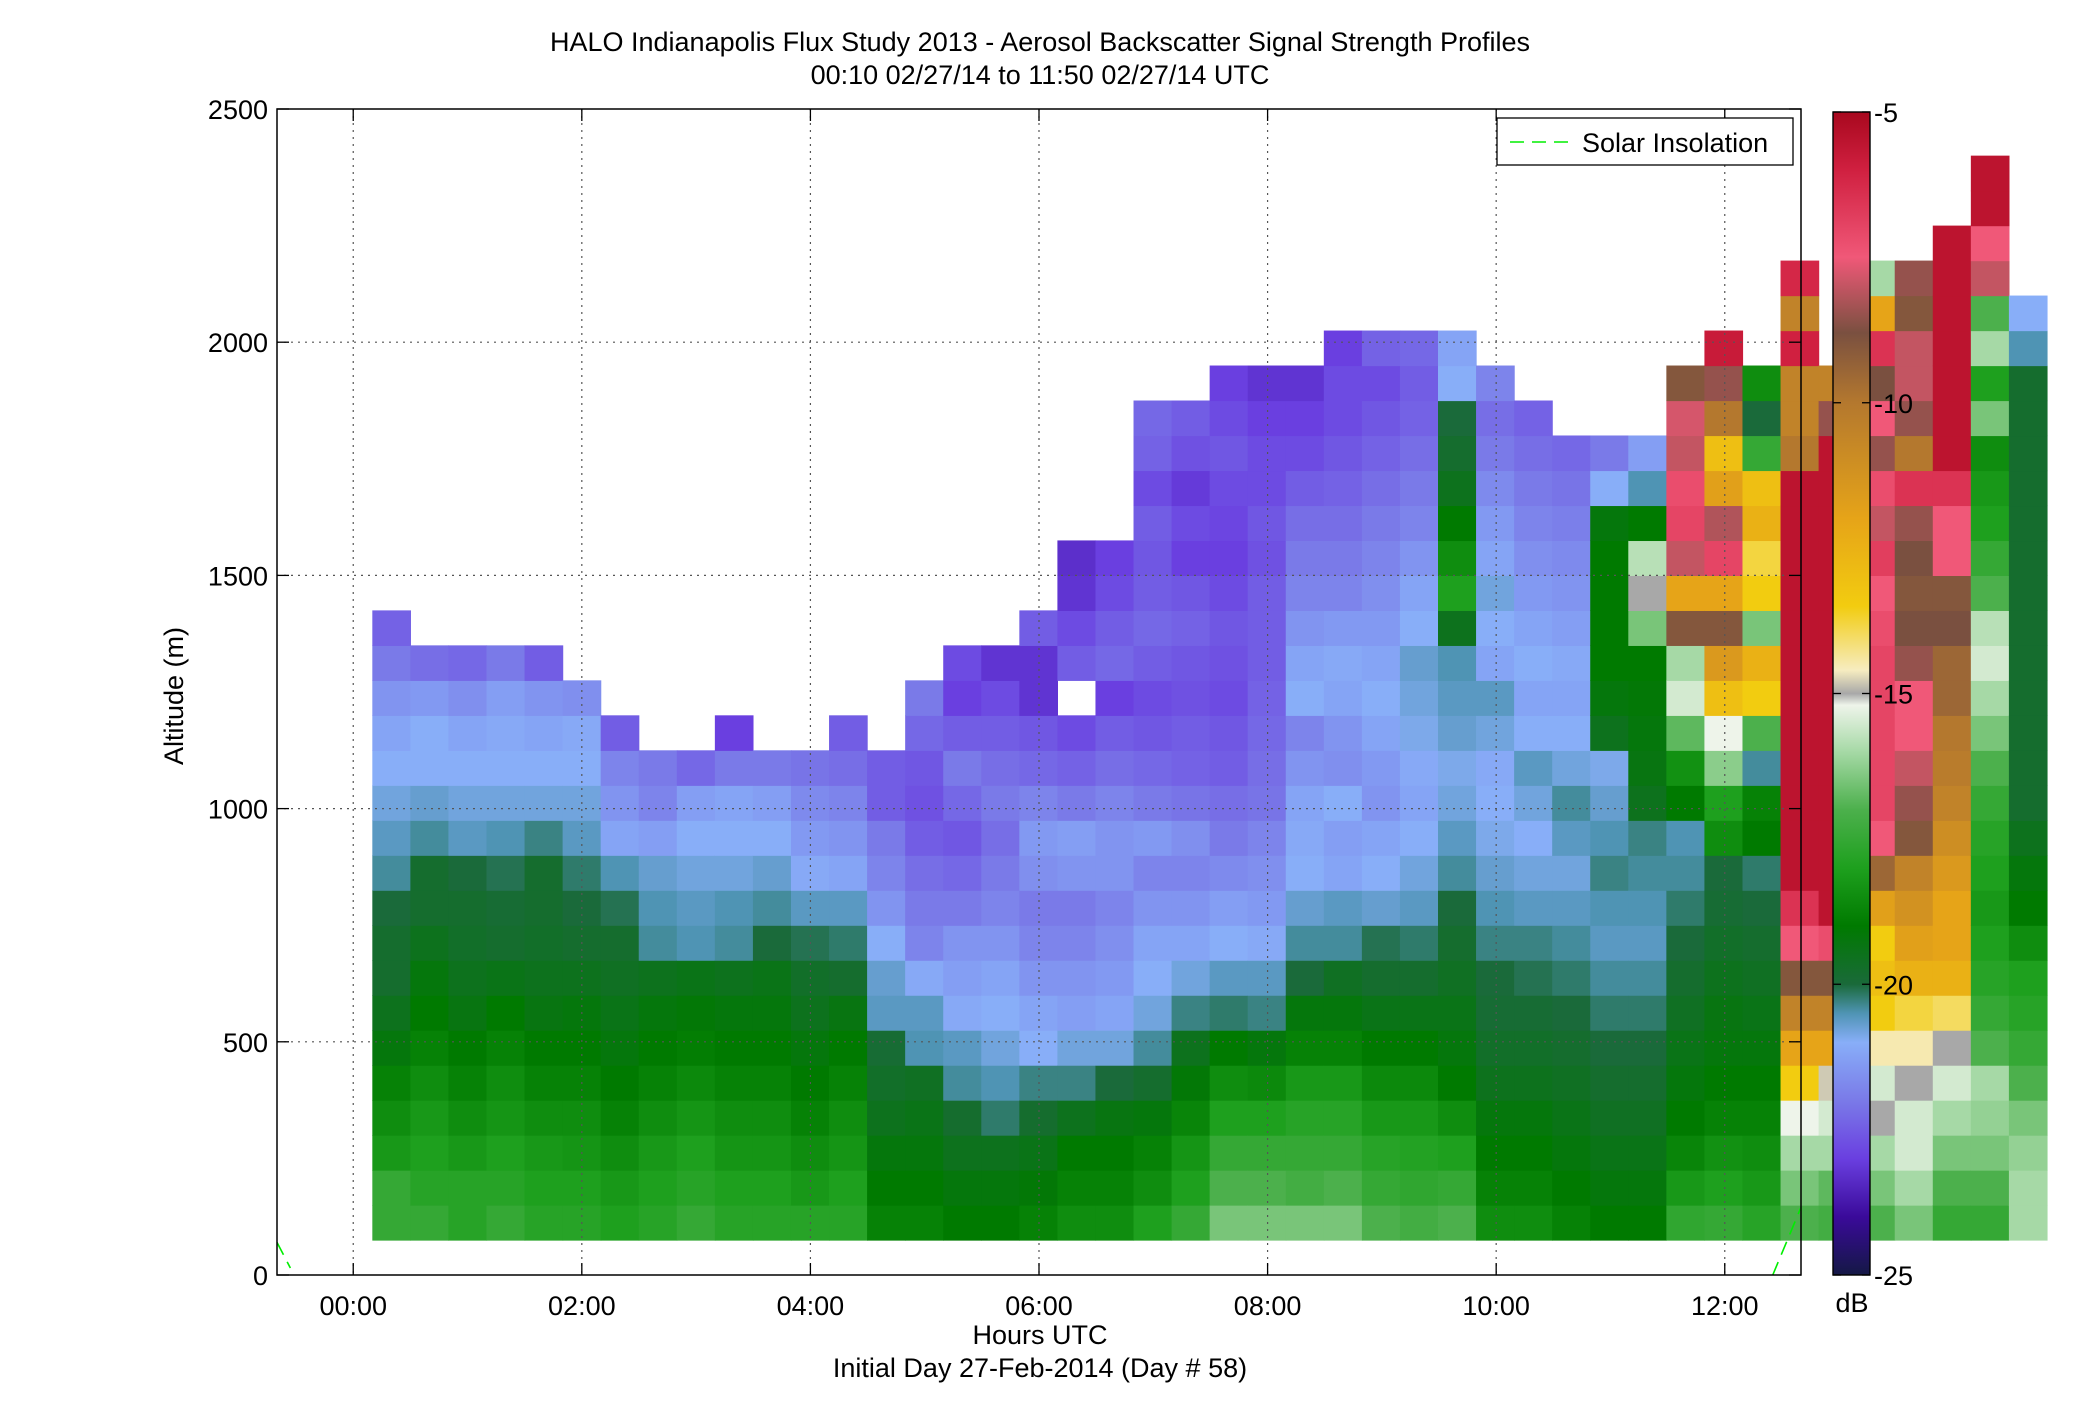 This screenshot has height=1425, width=2098. What do you see at coordinates (582, 1306) in the screenshot?
I see `x-tick-label: 02:00` at bounding box center [582, 1306].